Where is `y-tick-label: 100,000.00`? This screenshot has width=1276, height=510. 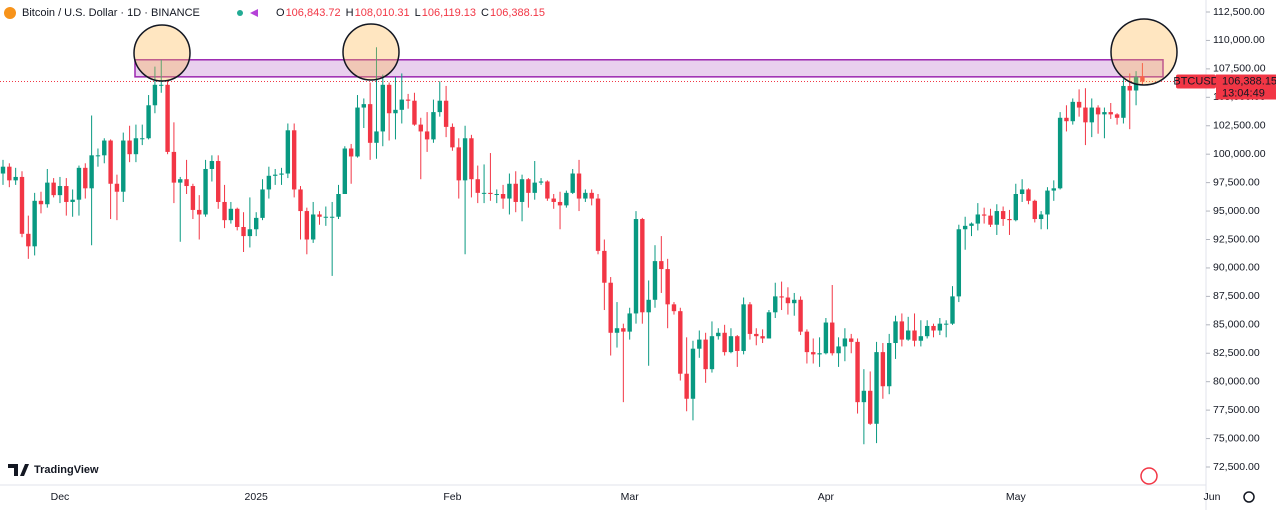 y-tick-label: 100,000.00 is located at coordinates (1239, 154).